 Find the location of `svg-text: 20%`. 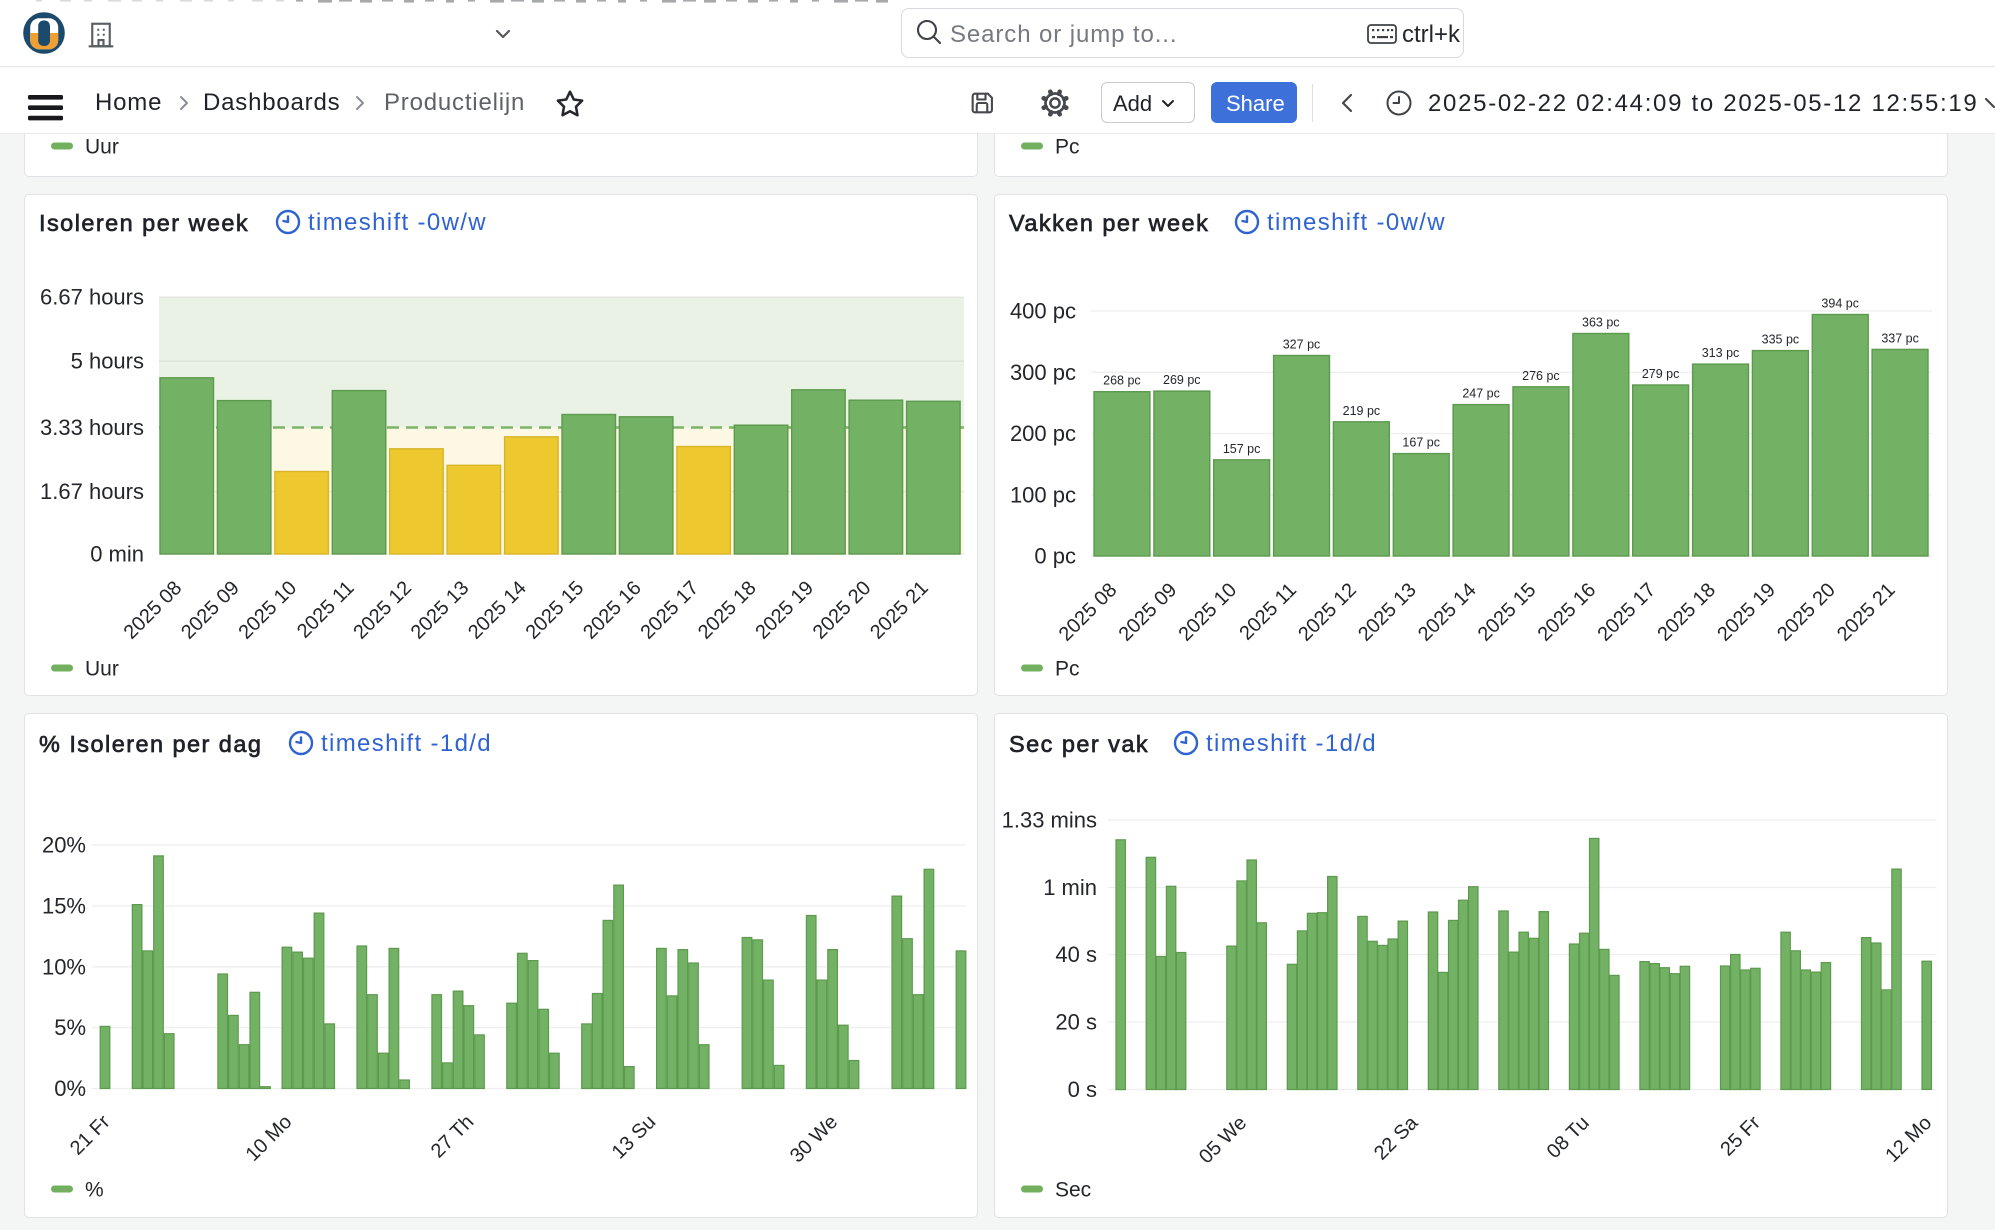

svg-text: 20% is located at coordinates (64, 845).